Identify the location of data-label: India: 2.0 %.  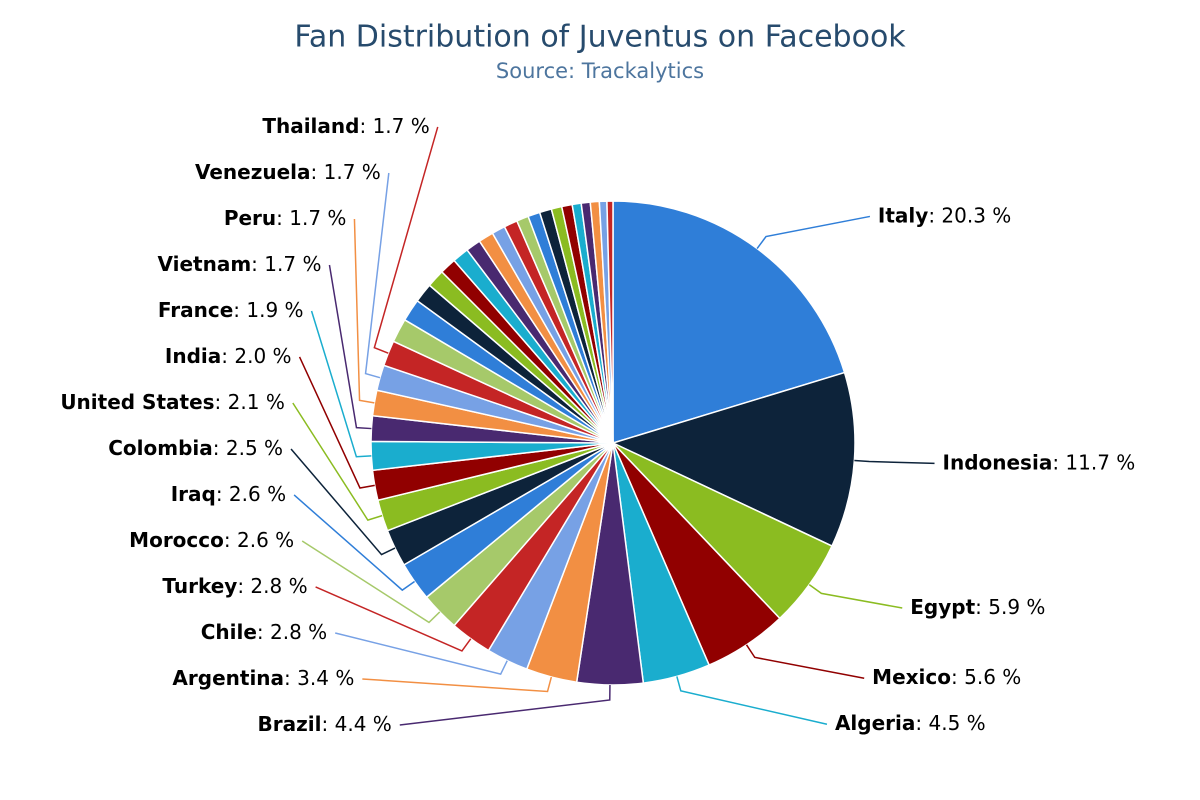
(228, 355).